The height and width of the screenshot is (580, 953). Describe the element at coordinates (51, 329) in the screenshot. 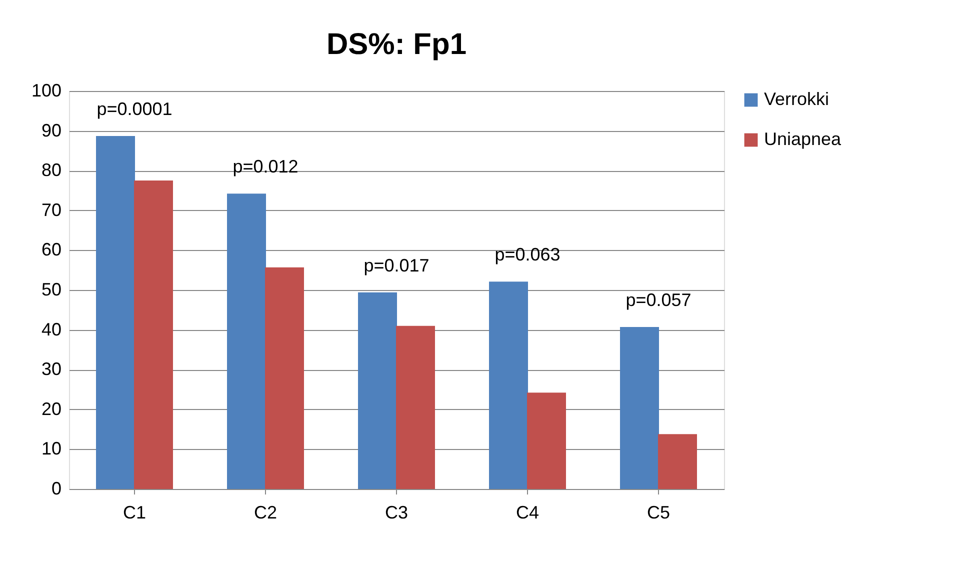

I see `y-tick-label: 40` at that location.